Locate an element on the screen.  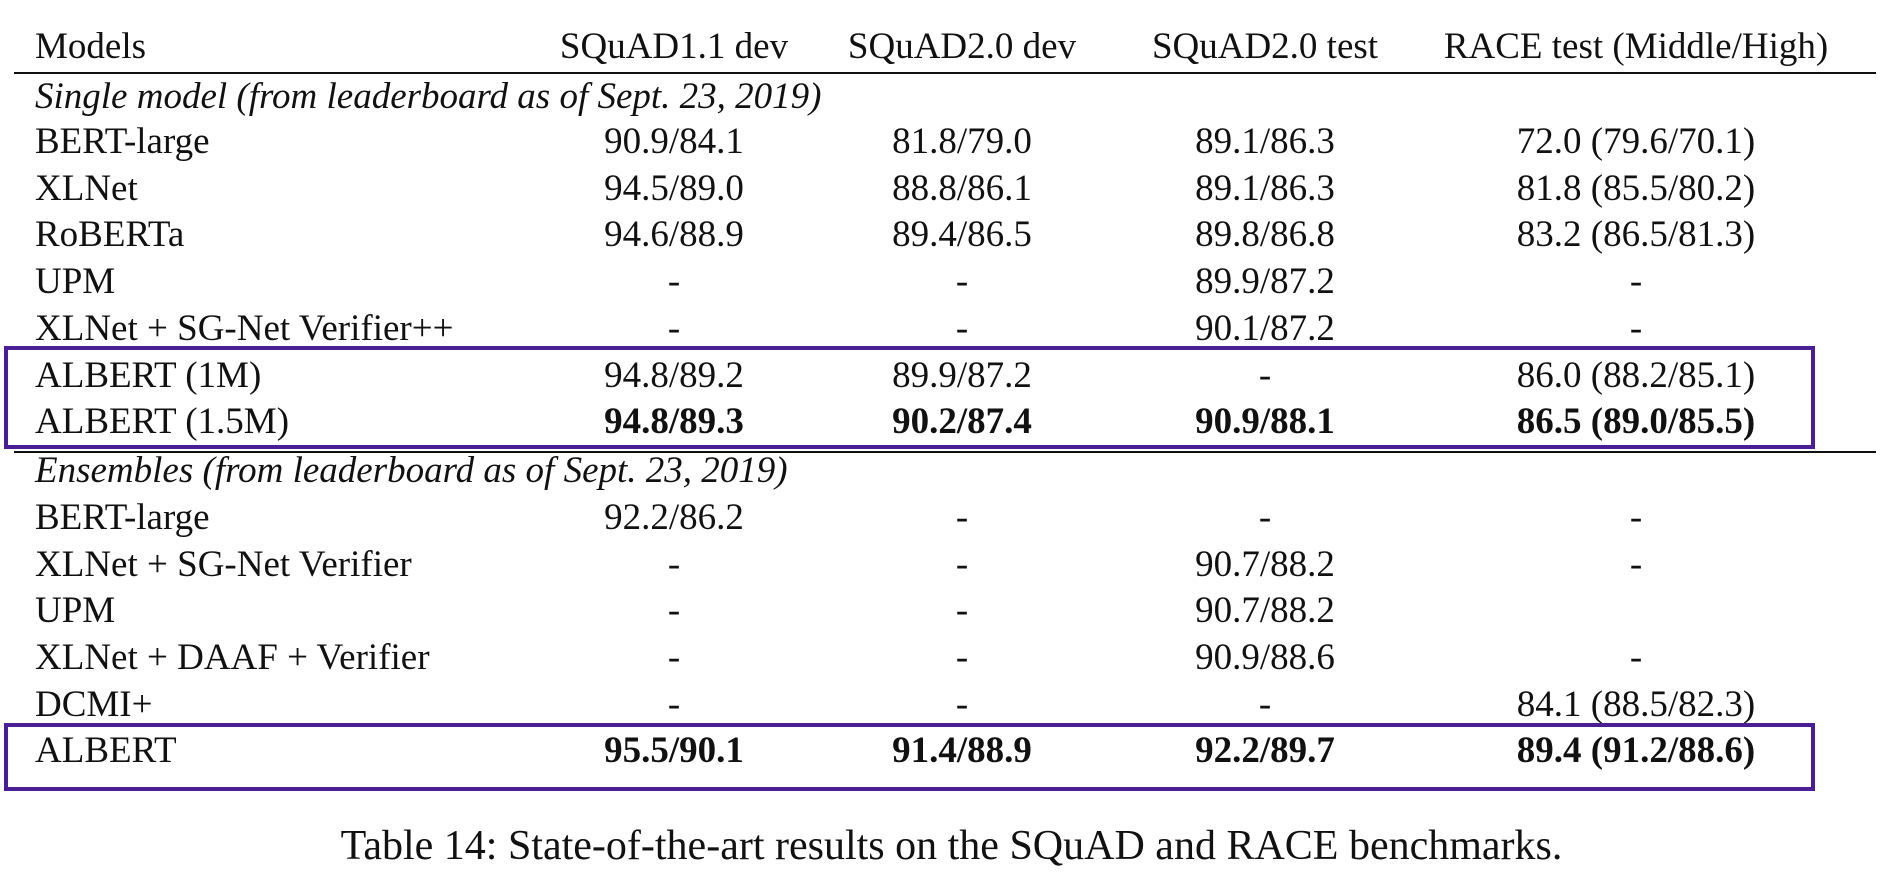
table-cell: 90.2/87.4 is located at coordinates (962, 421).